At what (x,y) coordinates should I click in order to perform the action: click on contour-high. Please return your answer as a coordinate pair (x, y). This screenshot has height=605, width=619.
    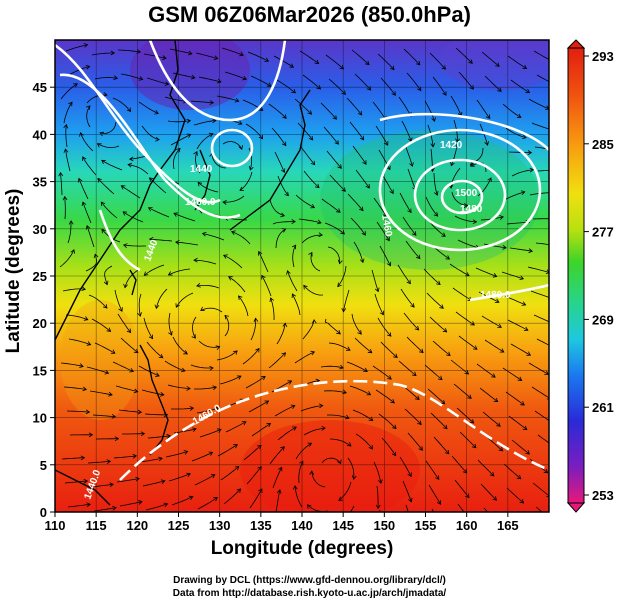
    Looking at the image, I should click on (460, 190).